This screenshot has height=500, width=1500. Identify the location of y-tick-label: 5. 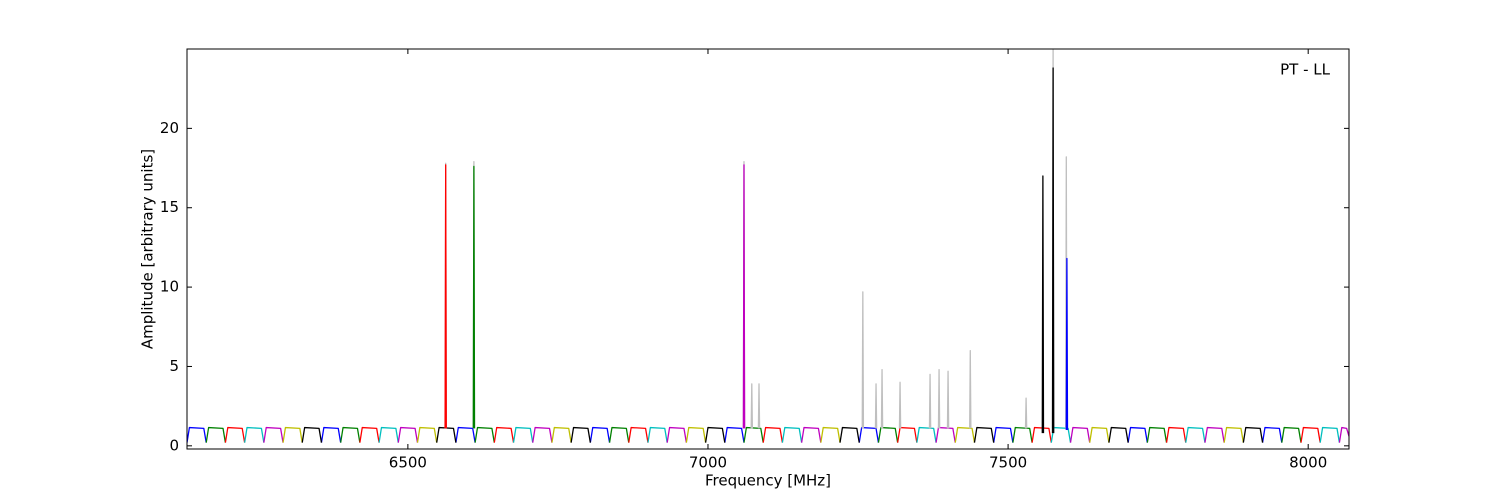
(174, 366).